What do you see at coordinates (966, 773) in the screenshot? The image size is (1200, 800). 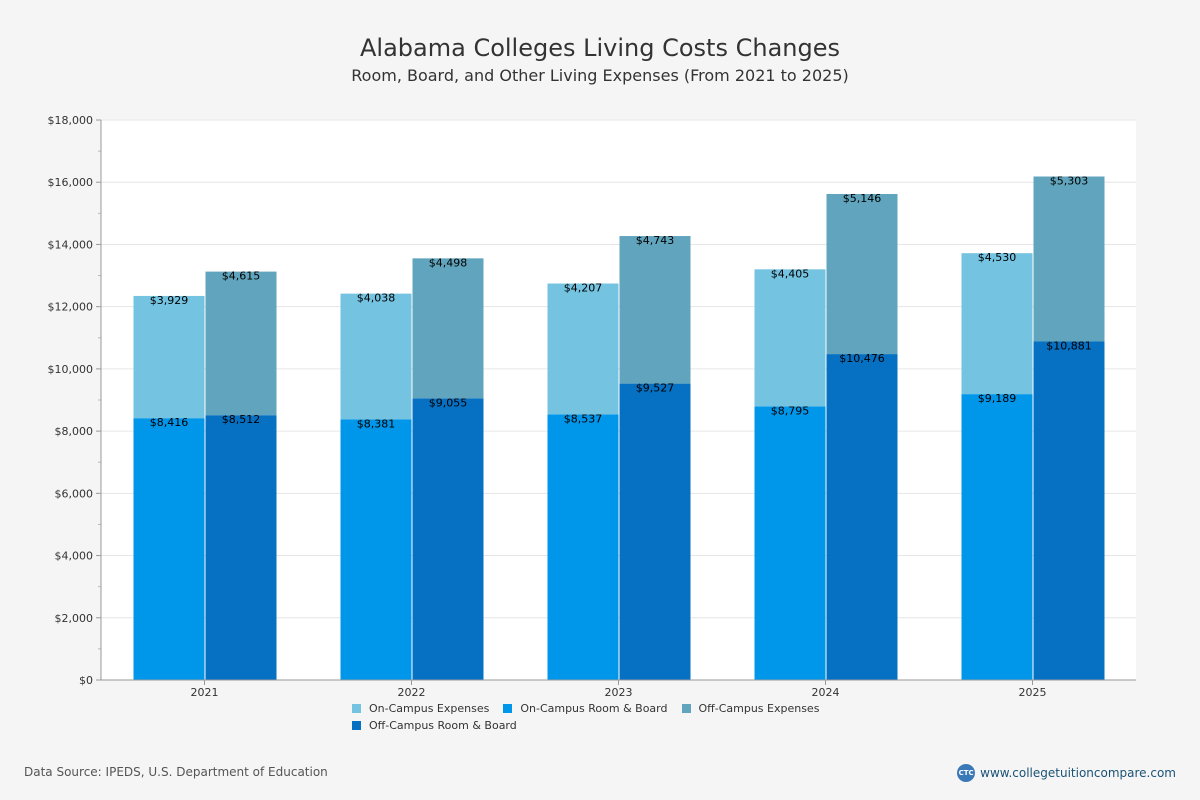 I see `ctc-logo-icon: CTC` at bounding box center [966, 773].